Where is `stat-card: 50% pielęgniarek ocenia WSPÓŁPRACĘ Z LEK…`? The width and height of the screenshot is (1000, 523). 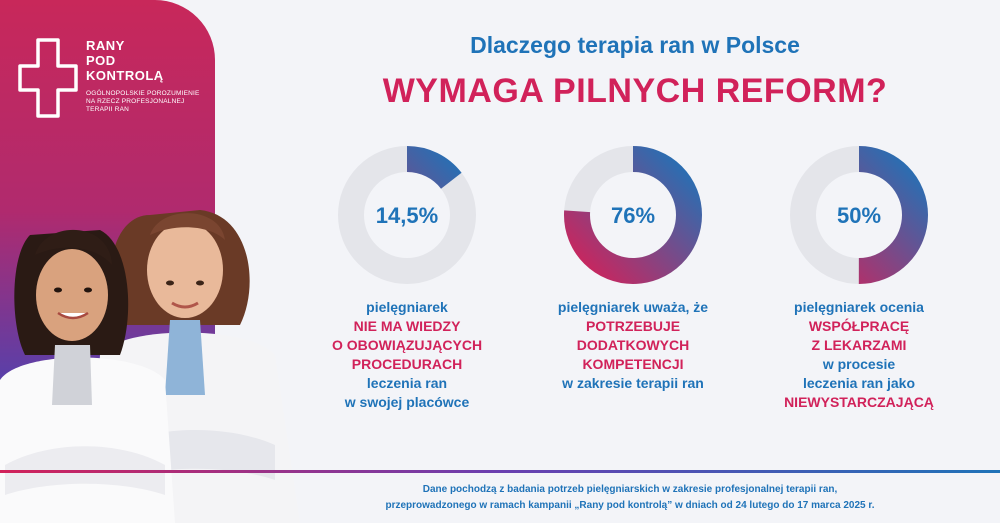 stat-card: 50% pielęgniarek ocenia WSPÓŁPRACĘ Z LEK… is located at coordinates (859, 276).